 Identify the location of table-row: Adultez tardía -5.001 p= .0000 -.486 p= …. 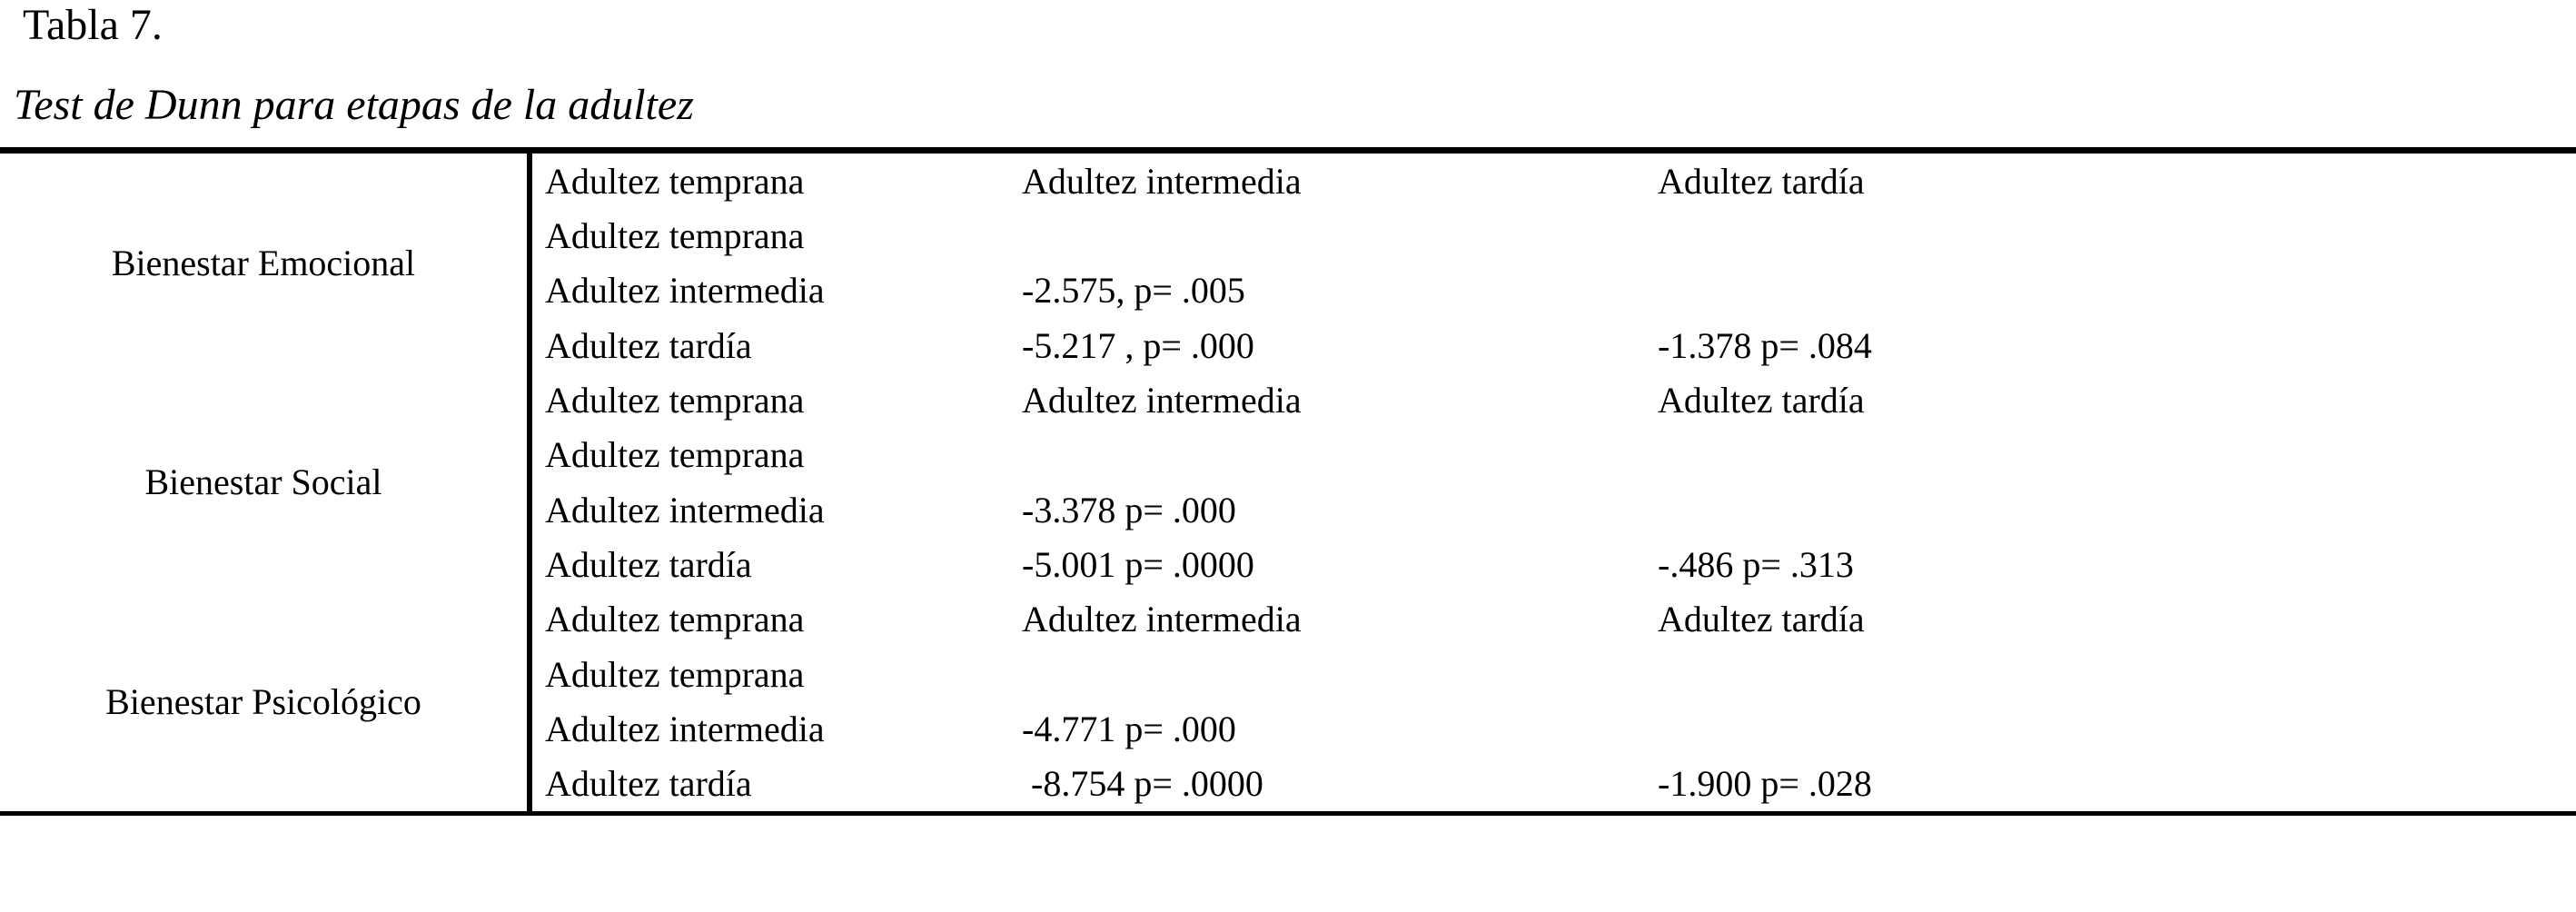
(1288, 564).